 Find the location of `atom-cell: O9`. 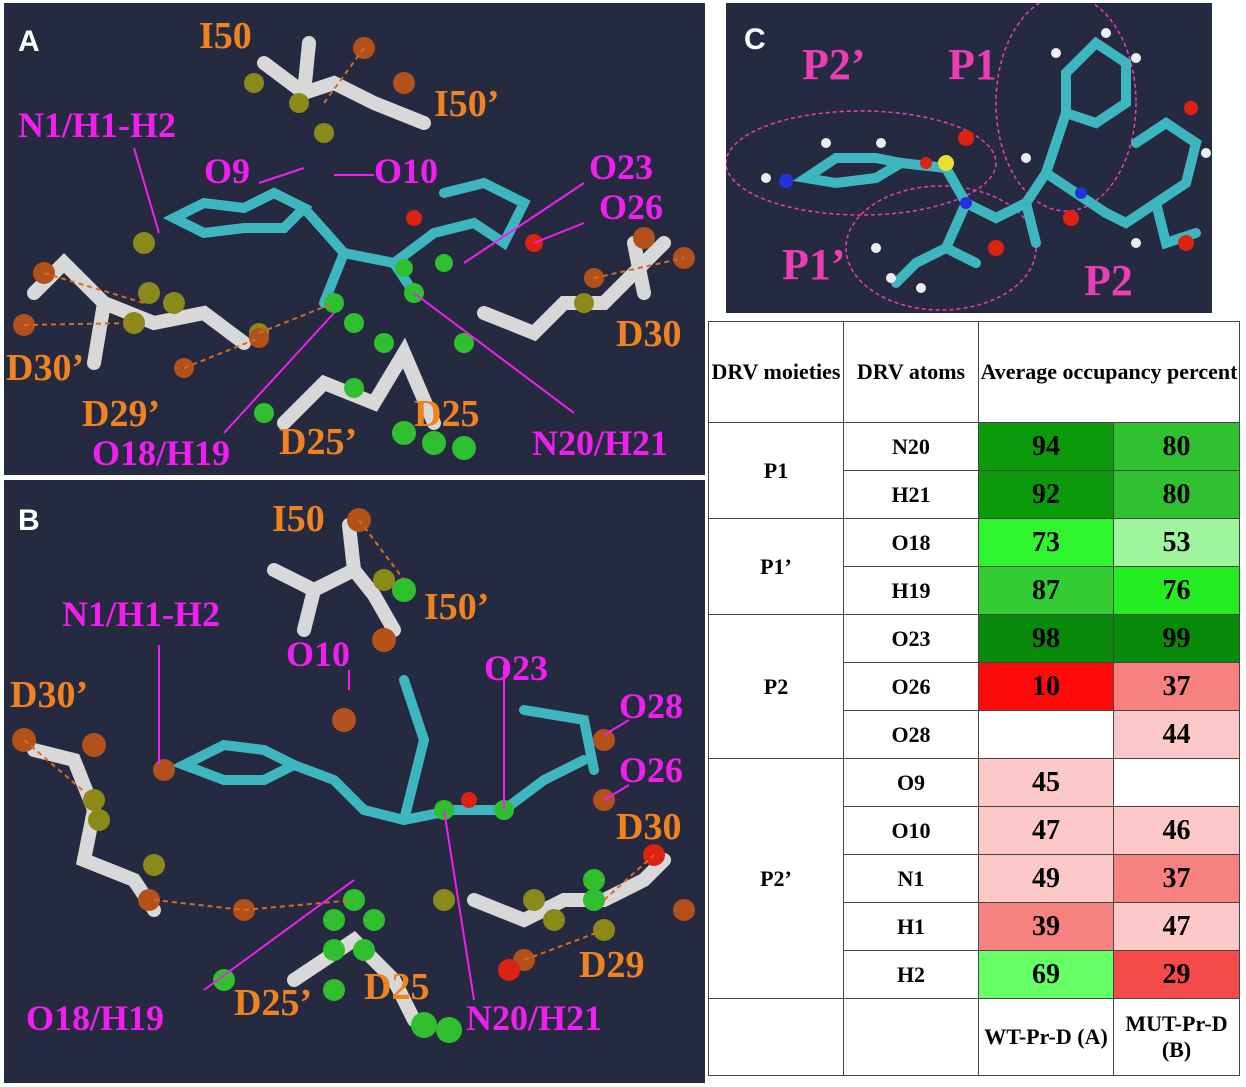

atom-cell: O9 is located at coordinates (911, 782).